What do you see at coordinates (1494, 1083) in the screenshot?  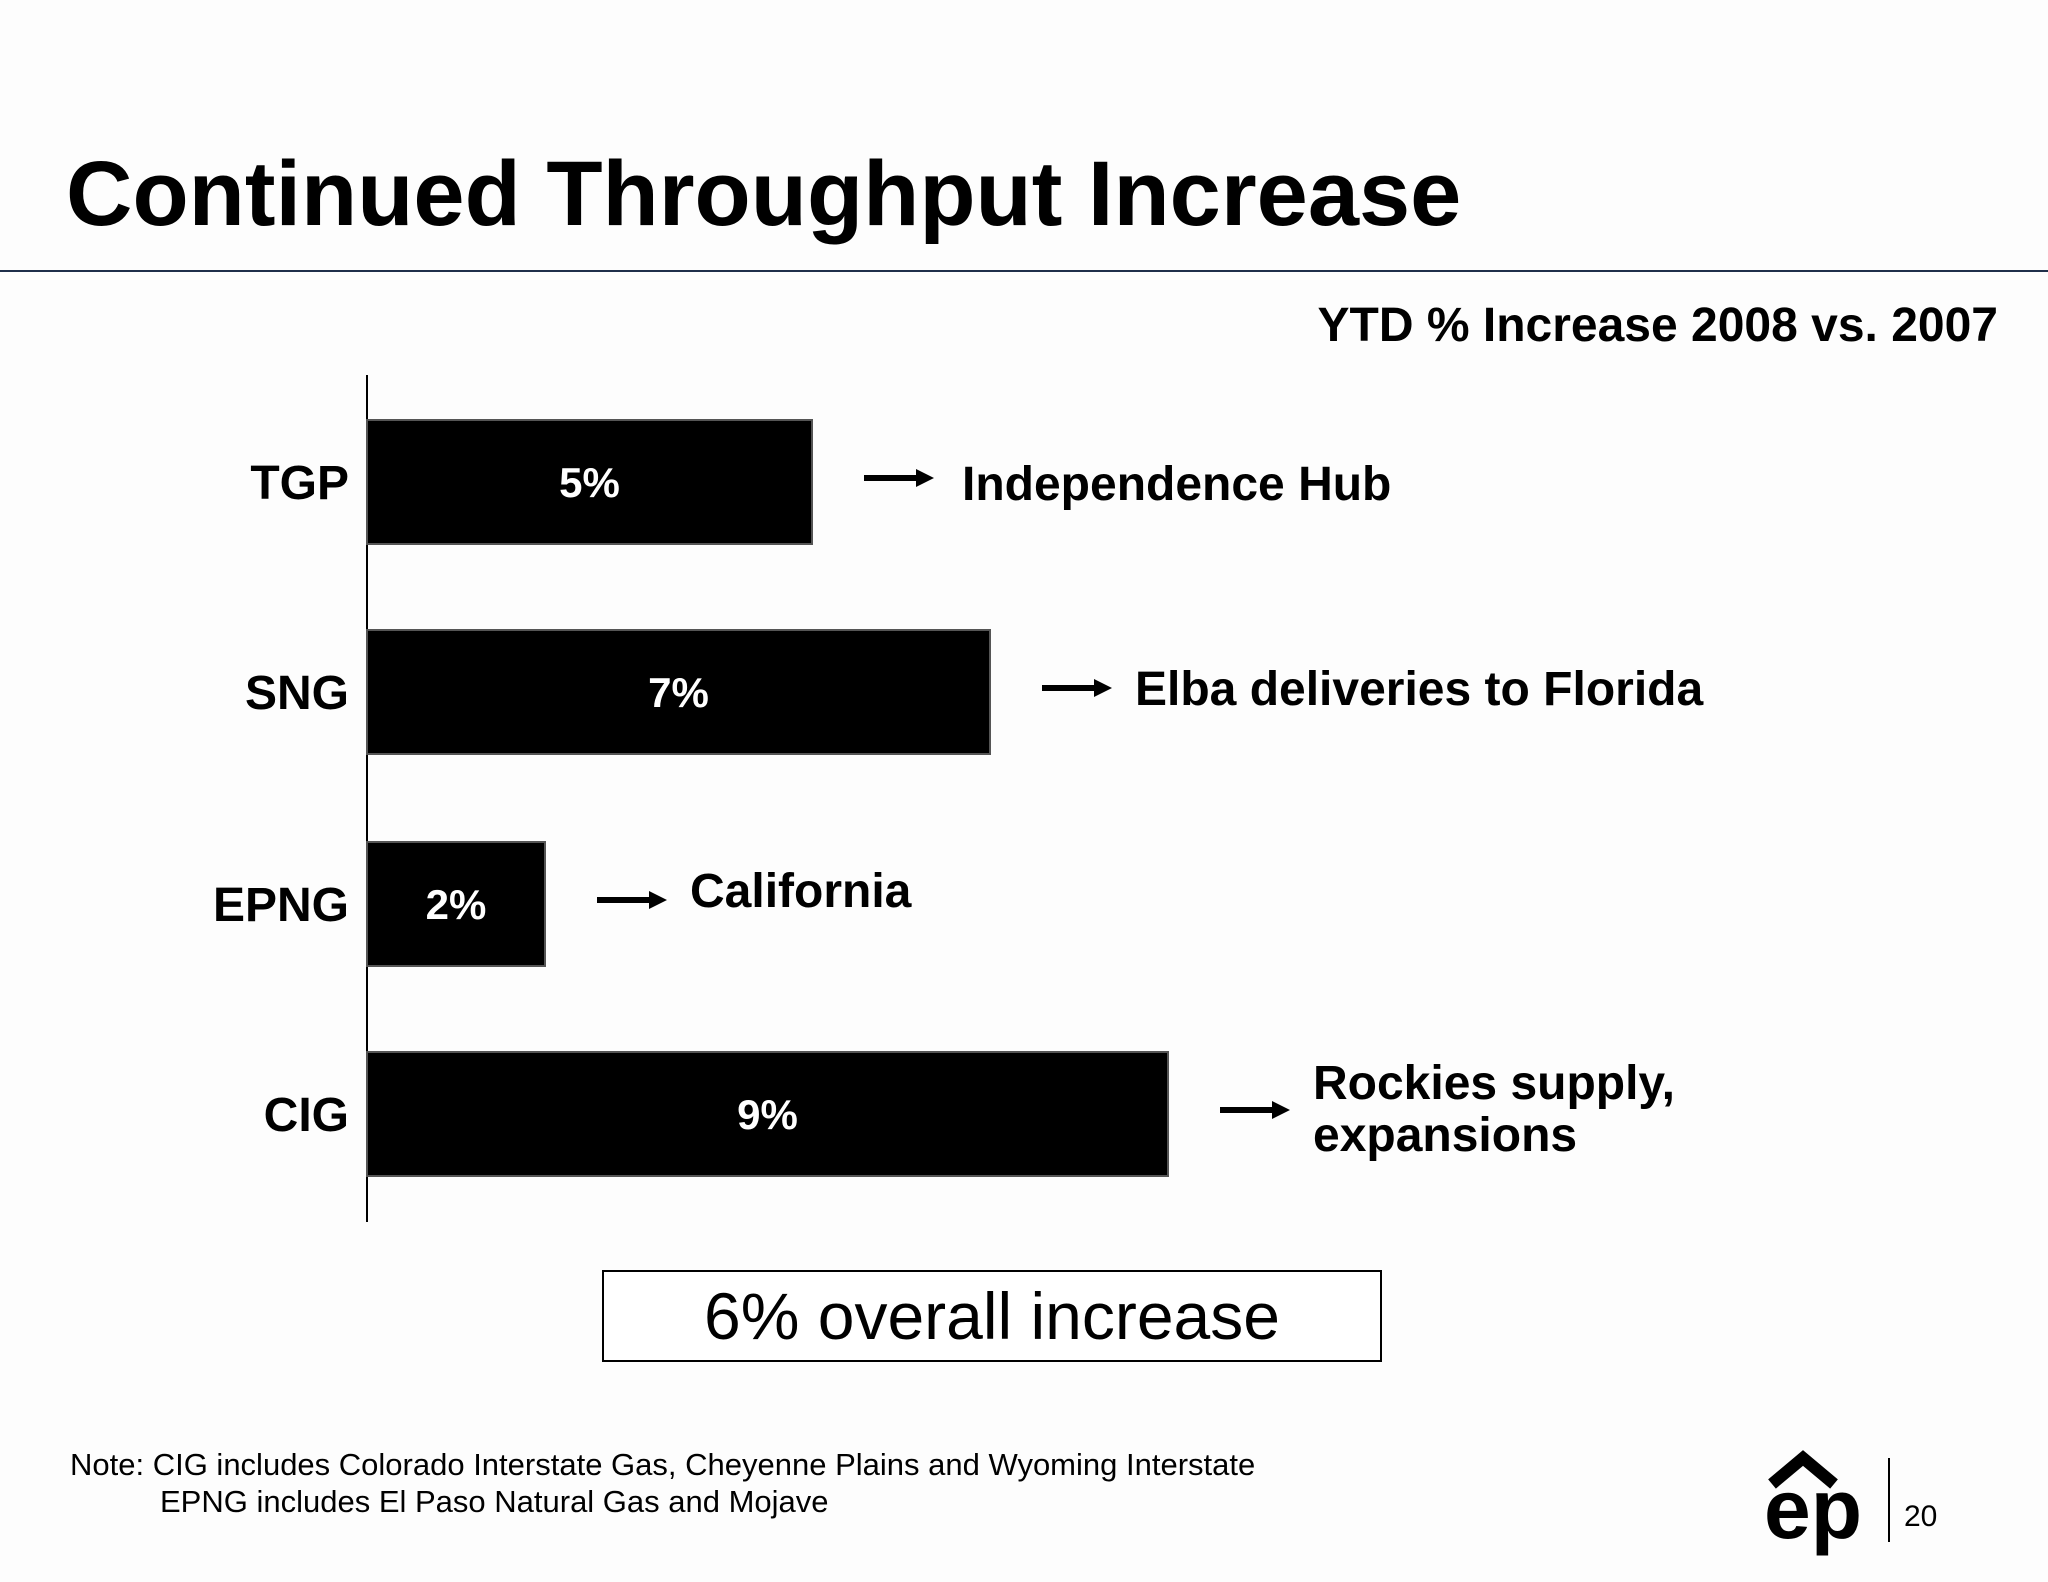 I see `callout-cig-line1: Rockies supply,` at bounding box center [1494, 1083].